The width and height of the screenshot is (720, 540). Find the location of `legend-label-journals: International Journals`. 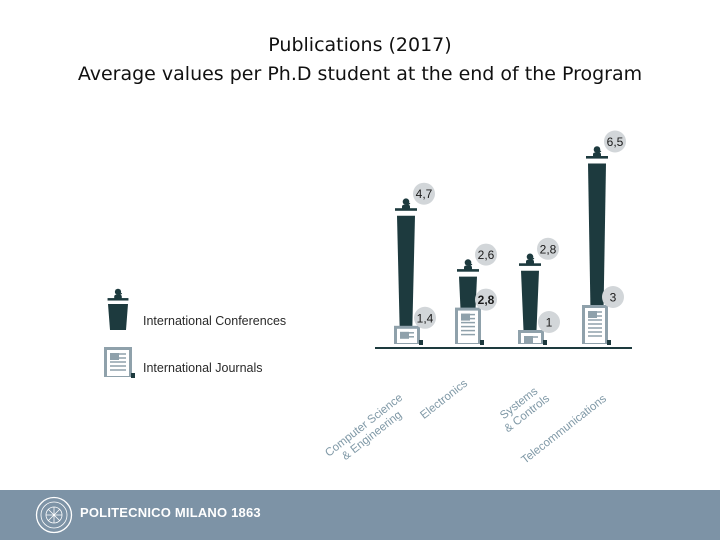

legend-label-journals: International Journals is located at coordinates (203, 368).